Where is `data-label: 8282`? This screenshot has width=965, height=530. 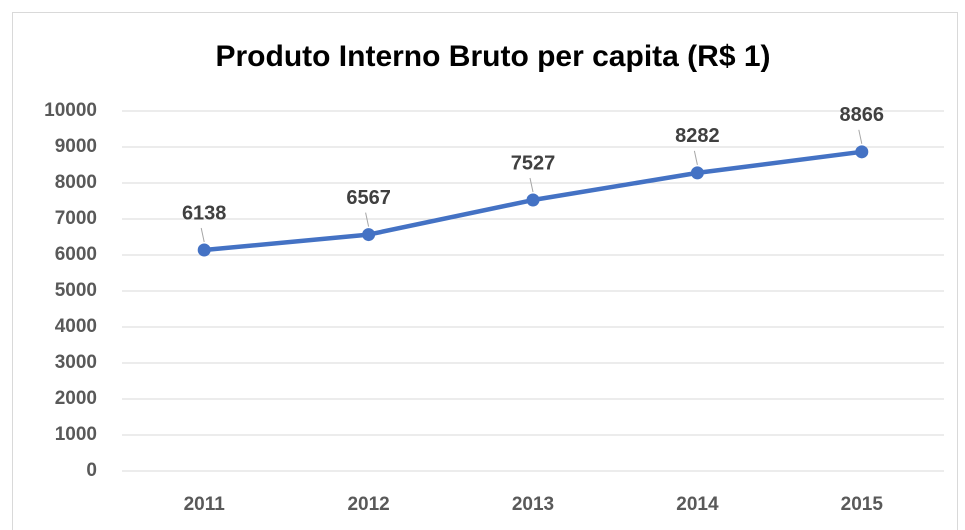
data-label: 8282 is located at coordinates (697, 136).